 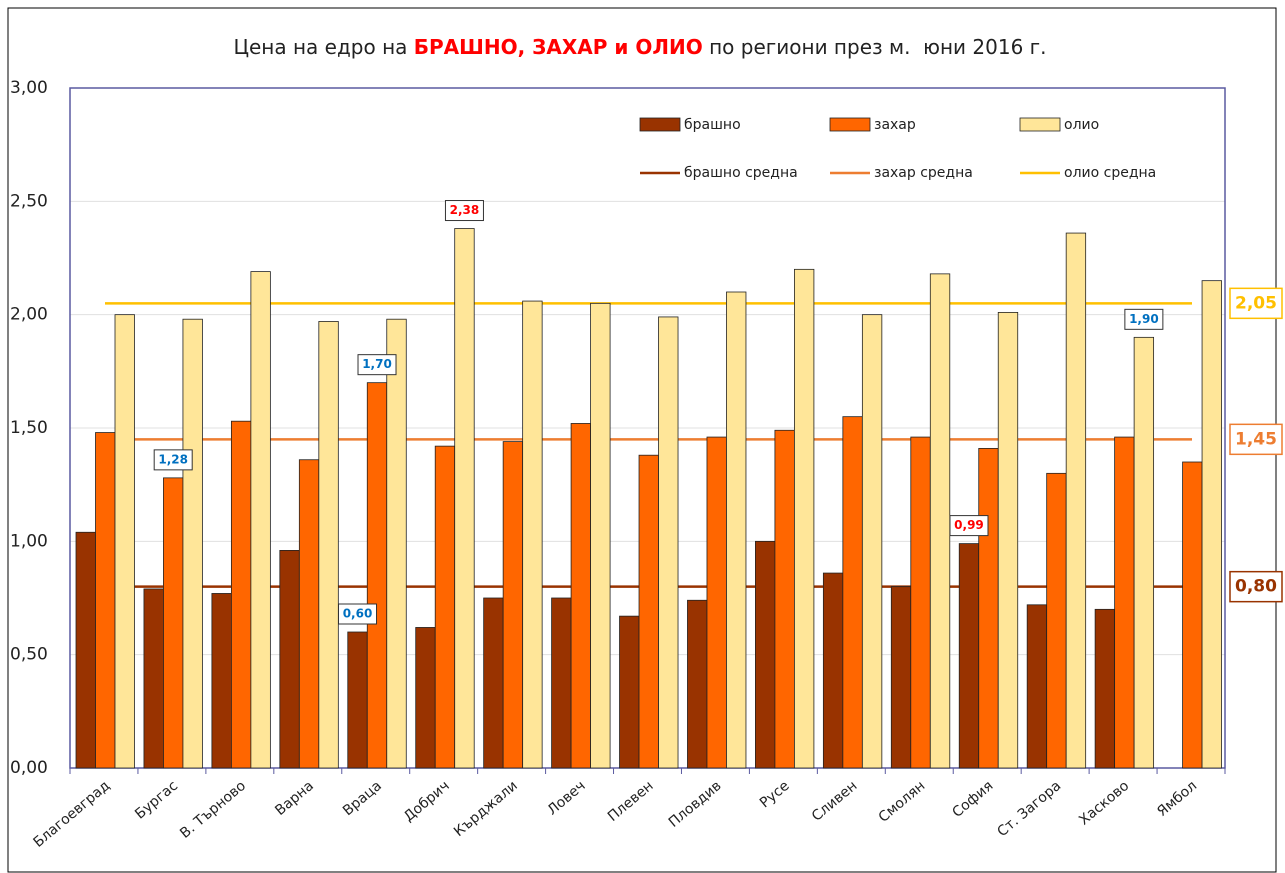 I want to click on data-label: 0,99, so click(x=969, y=525).